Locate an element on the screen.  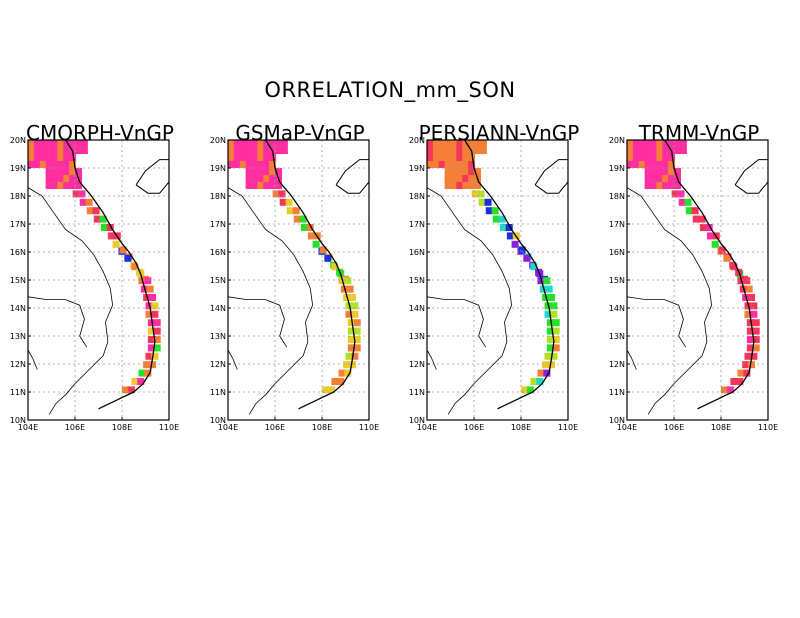
lat-tick-label: 13N is located at coordinates (18, 336).